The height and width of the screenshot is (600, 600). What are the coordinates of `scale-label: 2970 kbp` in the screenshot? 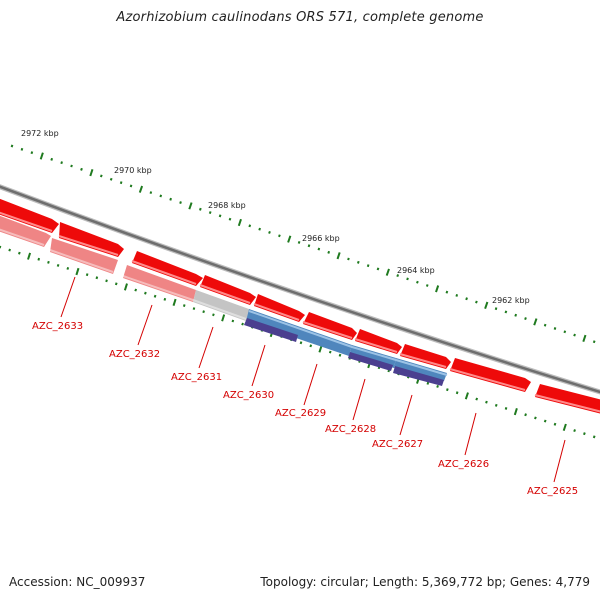 It's located at (133, 170).